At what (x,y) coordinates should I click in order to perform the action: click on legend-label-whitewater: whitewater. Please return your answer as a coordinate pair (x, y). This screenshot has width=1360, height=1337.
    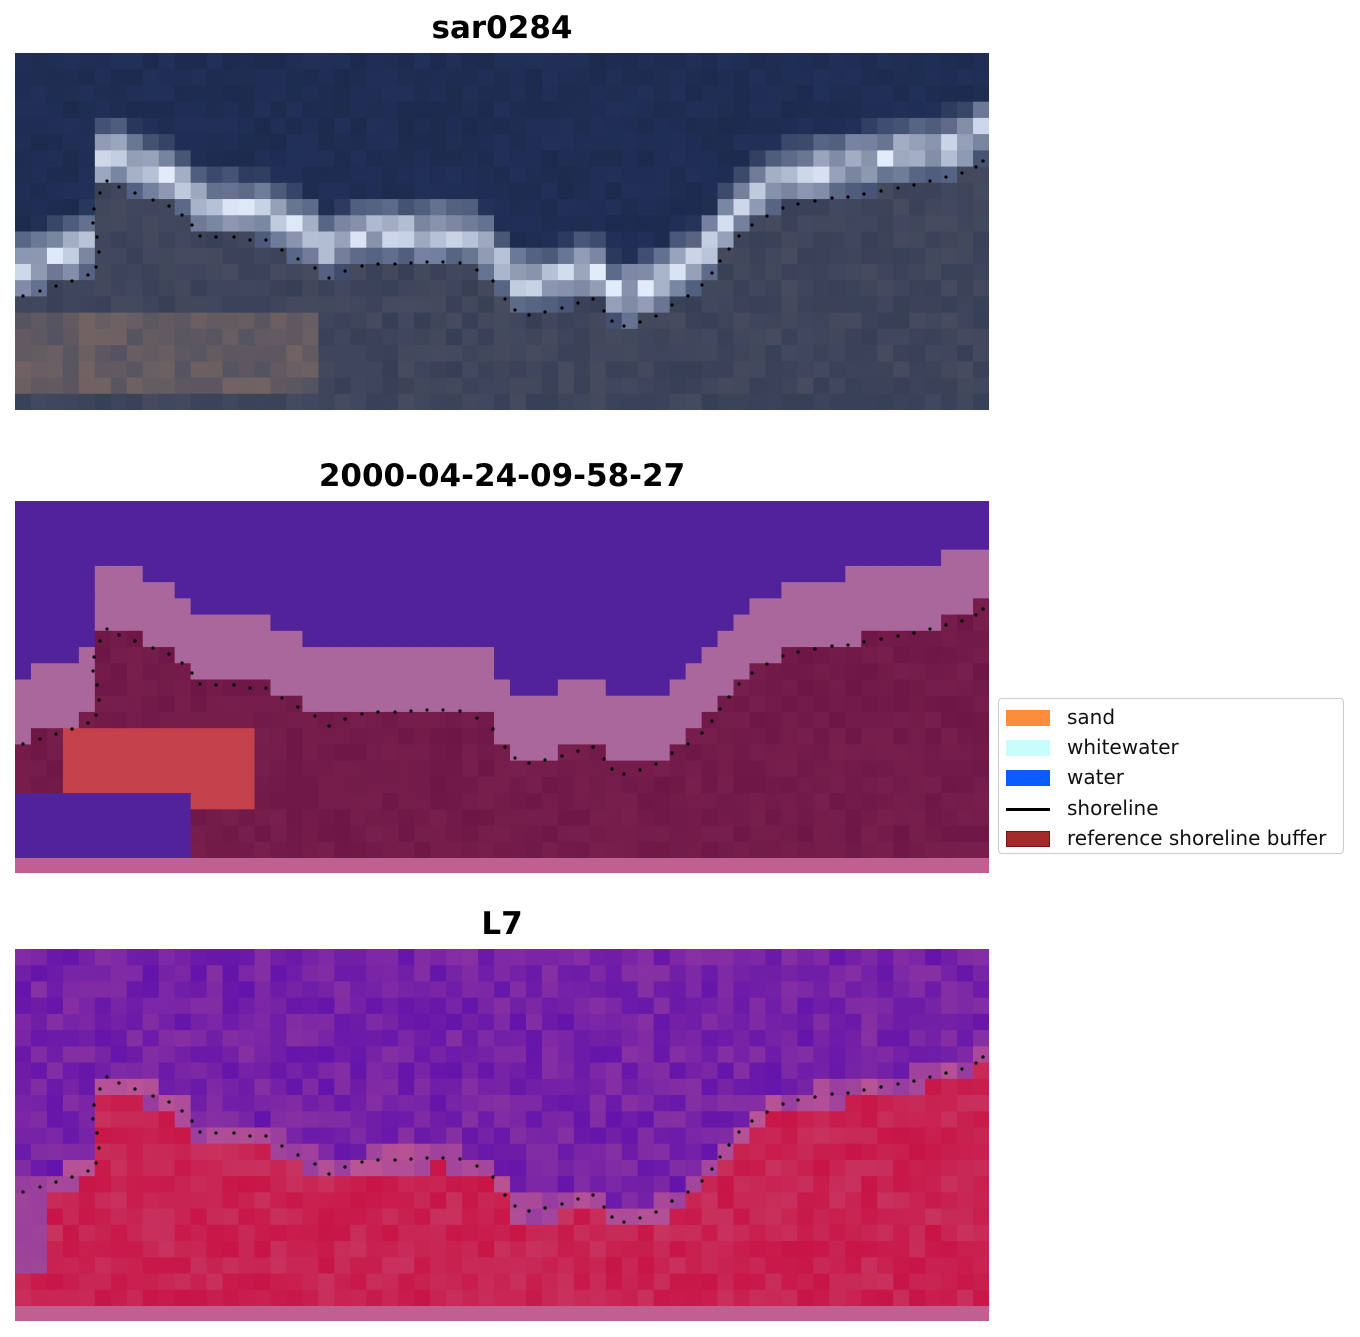
    Looking at the image, I should click on (1123, 747).